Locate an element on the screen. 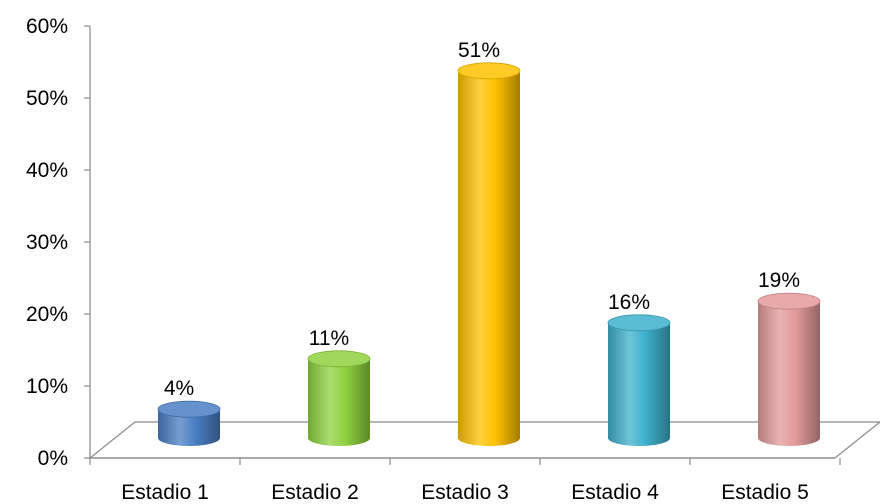 The image size is (880, 504). y-tick-label: 20% is located at coordinates (47, 314).